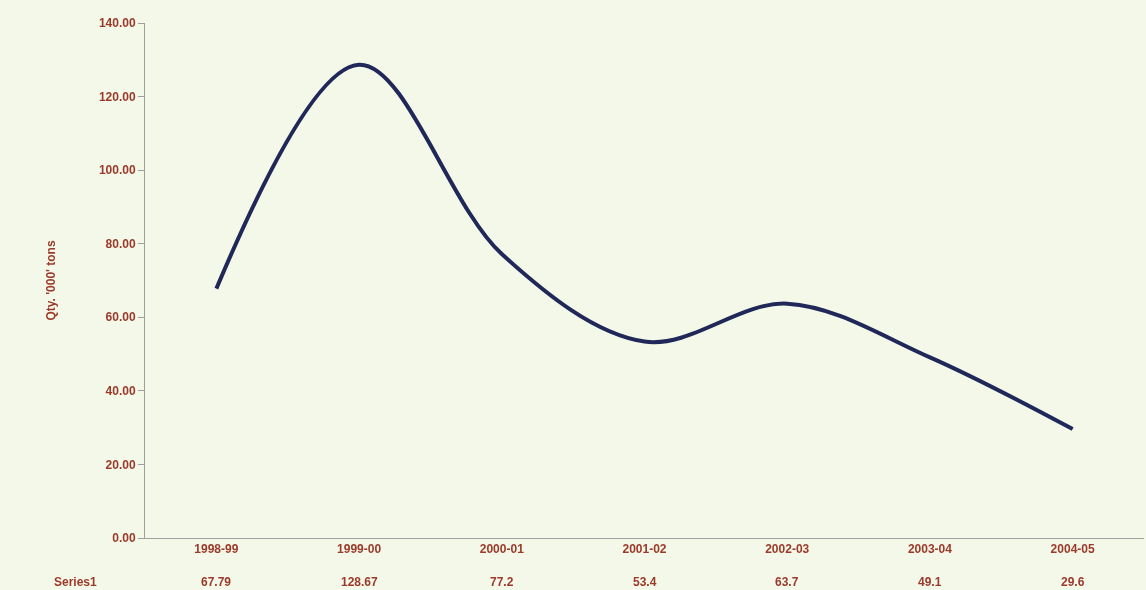  What do you see at coordinates (359, 549) in the screenshot?
I see `x-tick-label: 1999-00` at bounding box center [359, 549].